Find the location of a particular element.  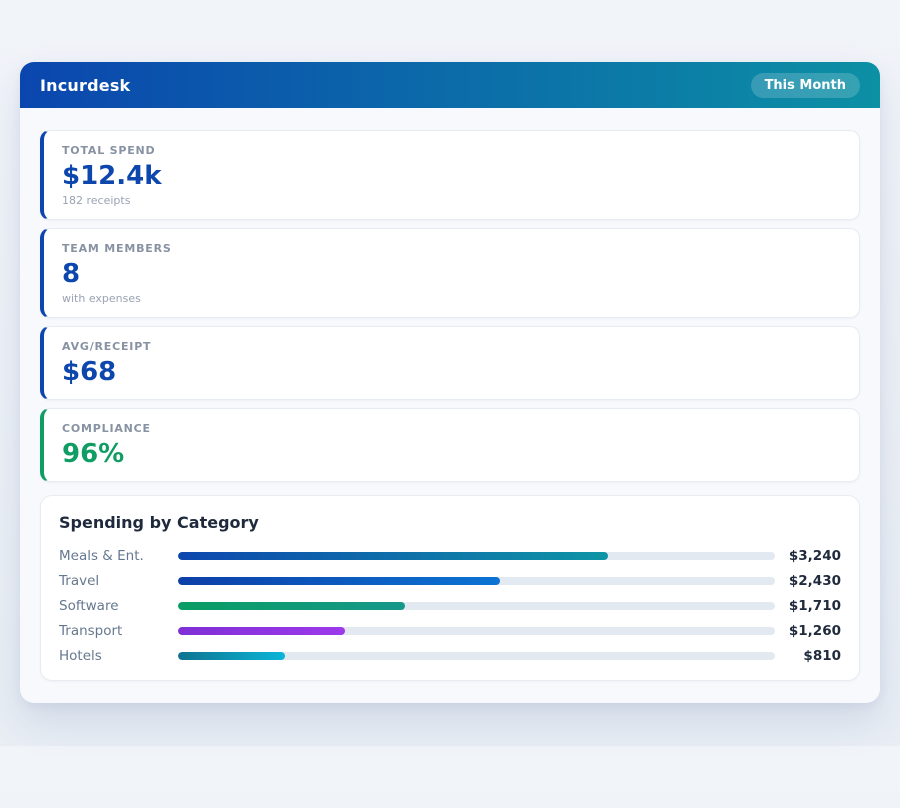

stat-card: TEAM MEMBERS 8 with expenses is located at coordinates (450, 273).